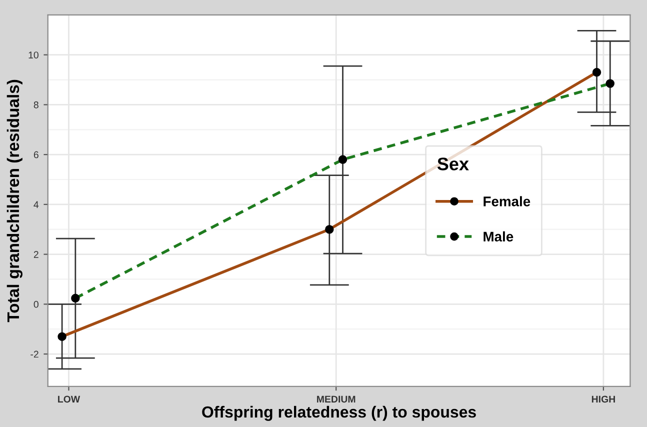  What do you see at coordinates (339, 413) in the screenshot?
I see `x-axis-title: Offspring relatedness (r) to spouses` at bounding box center [339, 413].